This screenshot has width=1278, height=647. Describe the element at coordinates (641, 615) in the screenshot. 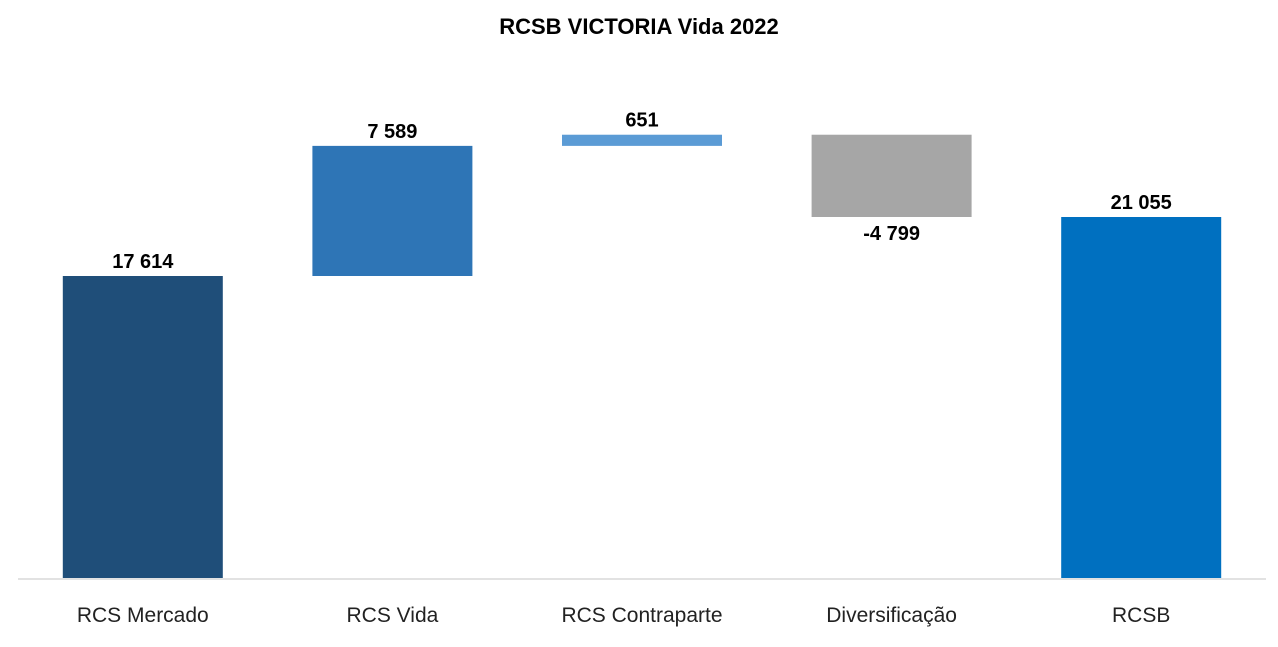

I see `x-tick-label-rcs-contraparte: RCS Contraparte` at that location.